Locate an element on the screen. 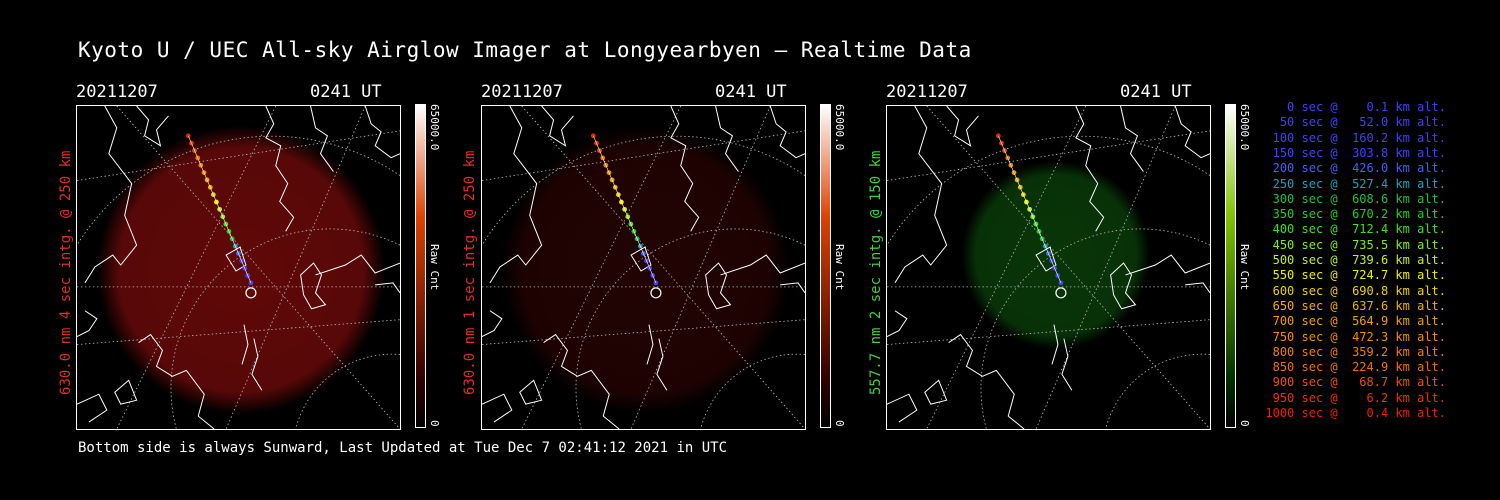  legend-row: 500 sec @ 739.6 km alt. is located at coordinates (1355, 260).